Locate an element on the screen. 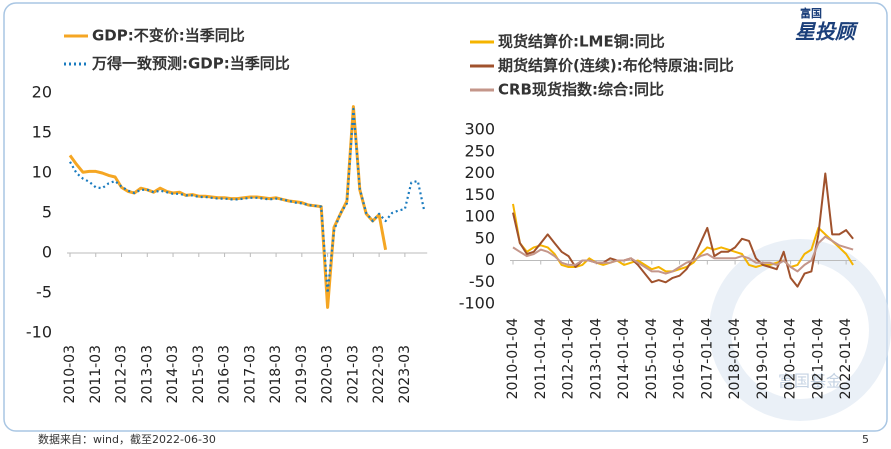  legend-label: 万得一致预测:GDP:当季同比 is located at coordinates (190, 64).